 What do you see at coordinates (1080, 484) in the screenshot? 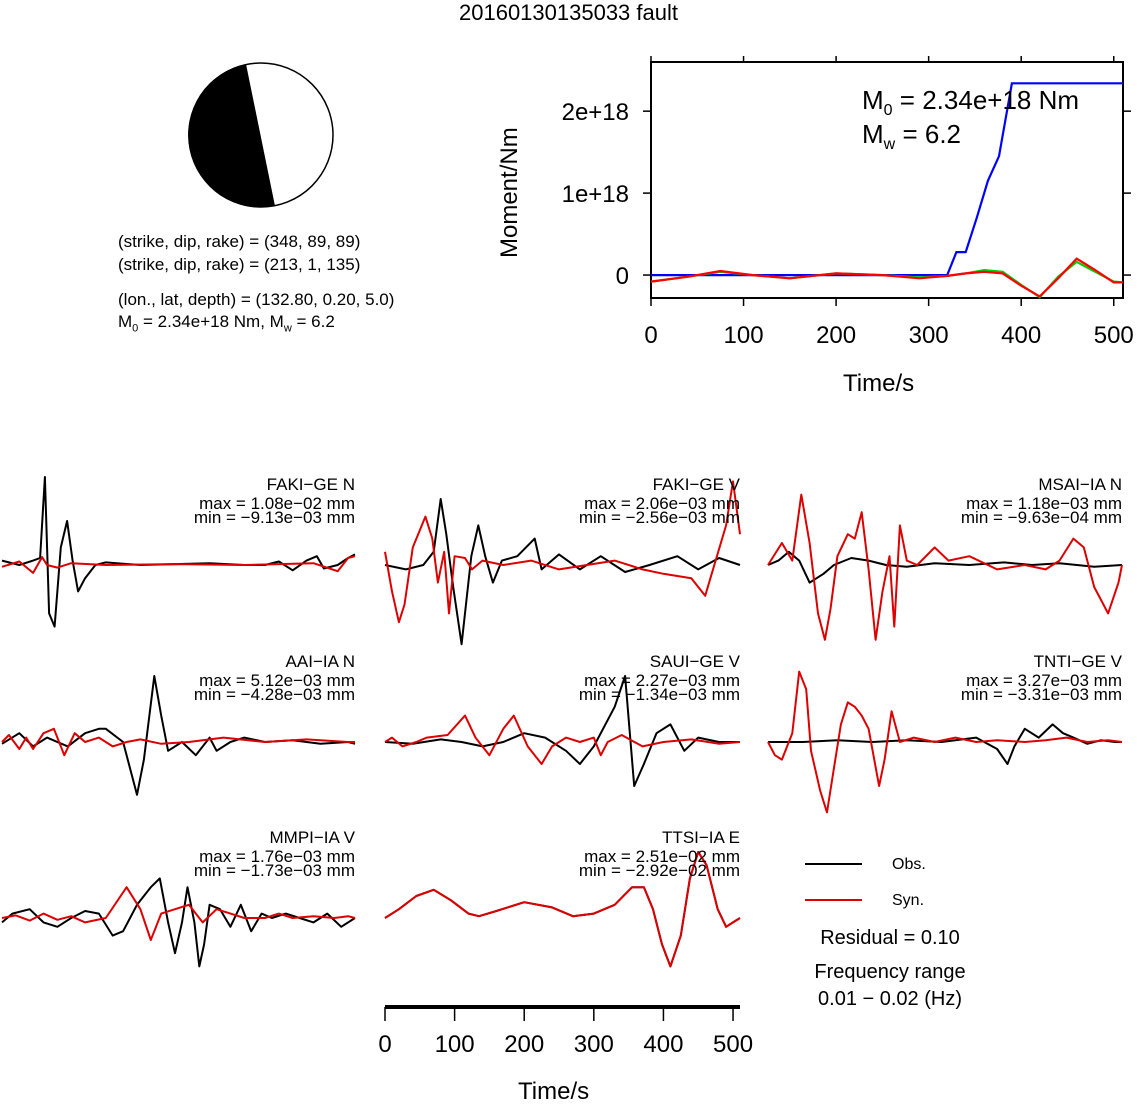
I see `trace-station-label: MSAI−IA N` at bounding box center [1080, 484].